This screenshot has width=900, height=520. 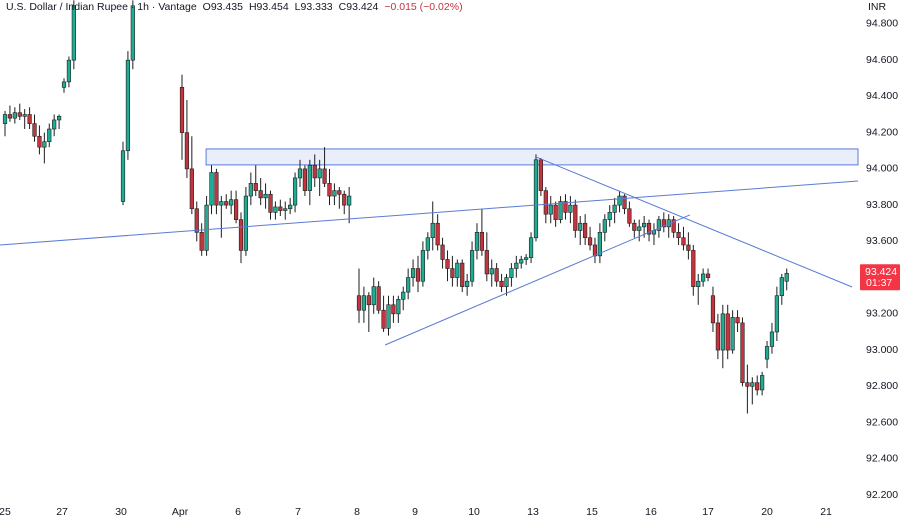 What do you see at coordinates (180, 512) in the screenshot?
I see `x-tick-label: Apr` at bounding box center [180, 512].